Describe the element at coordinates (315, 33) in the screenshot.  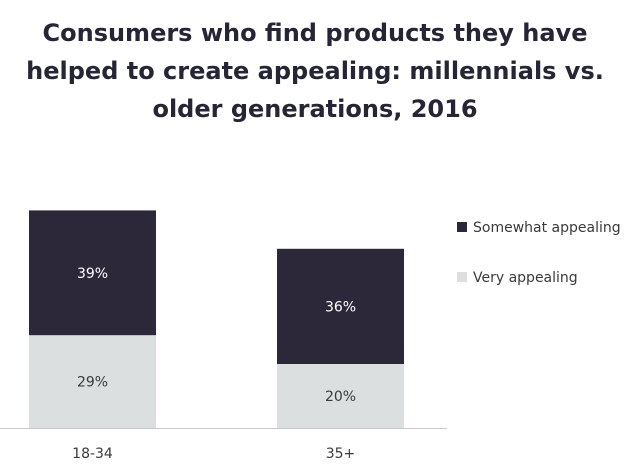
I see `chart-title-line-1: Consumers who find products they have` at that location.